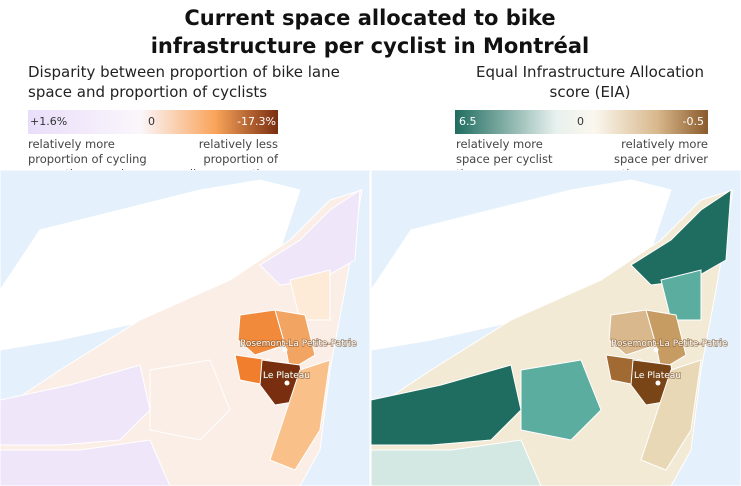  What do you see at coordinates (256, 121) in the screenshot?
I see `legend-tick: -17.3%` at bounding box center [256, 121].